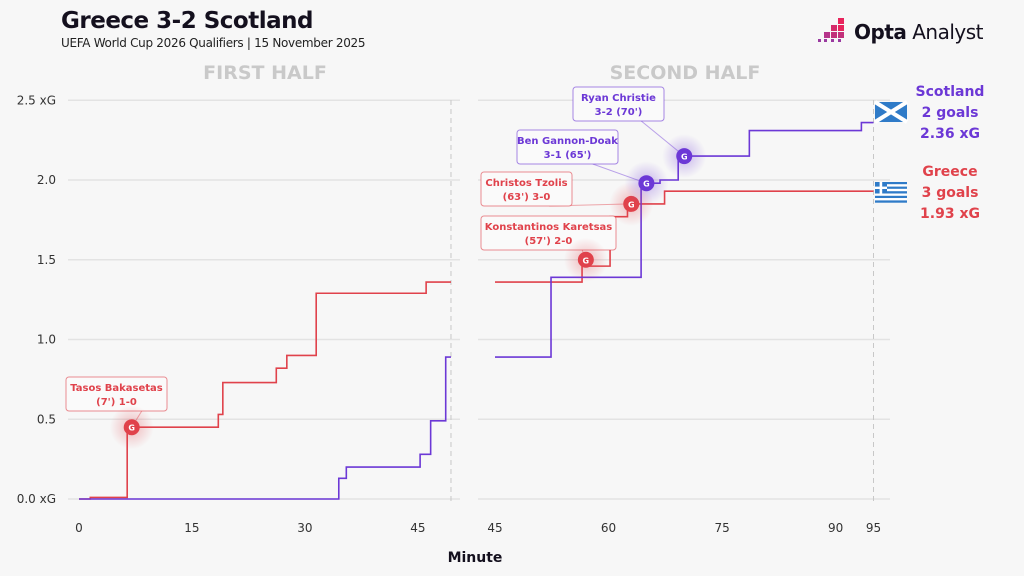 The image size is (1024, 576). I want to click on goal-score-label: (7') 1-0, so click(116, 402).